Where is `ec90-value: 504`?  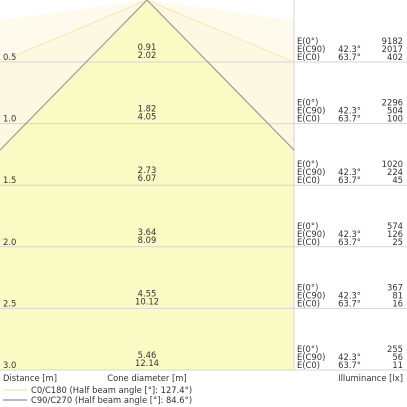
ec90-value: 504 is located at coordinates (395, 111).